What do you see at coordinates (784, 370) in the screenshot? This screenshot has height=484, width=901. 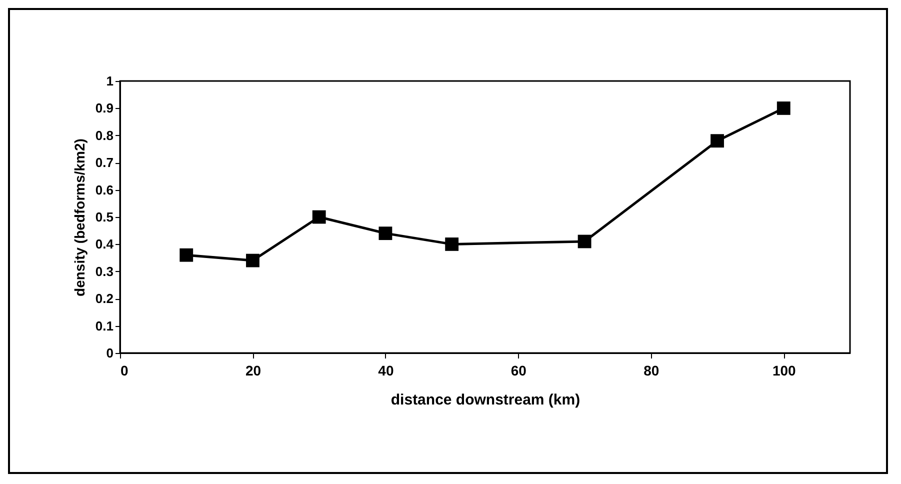 I see `x-tick-label: 100` at bounding box center [784, 370].